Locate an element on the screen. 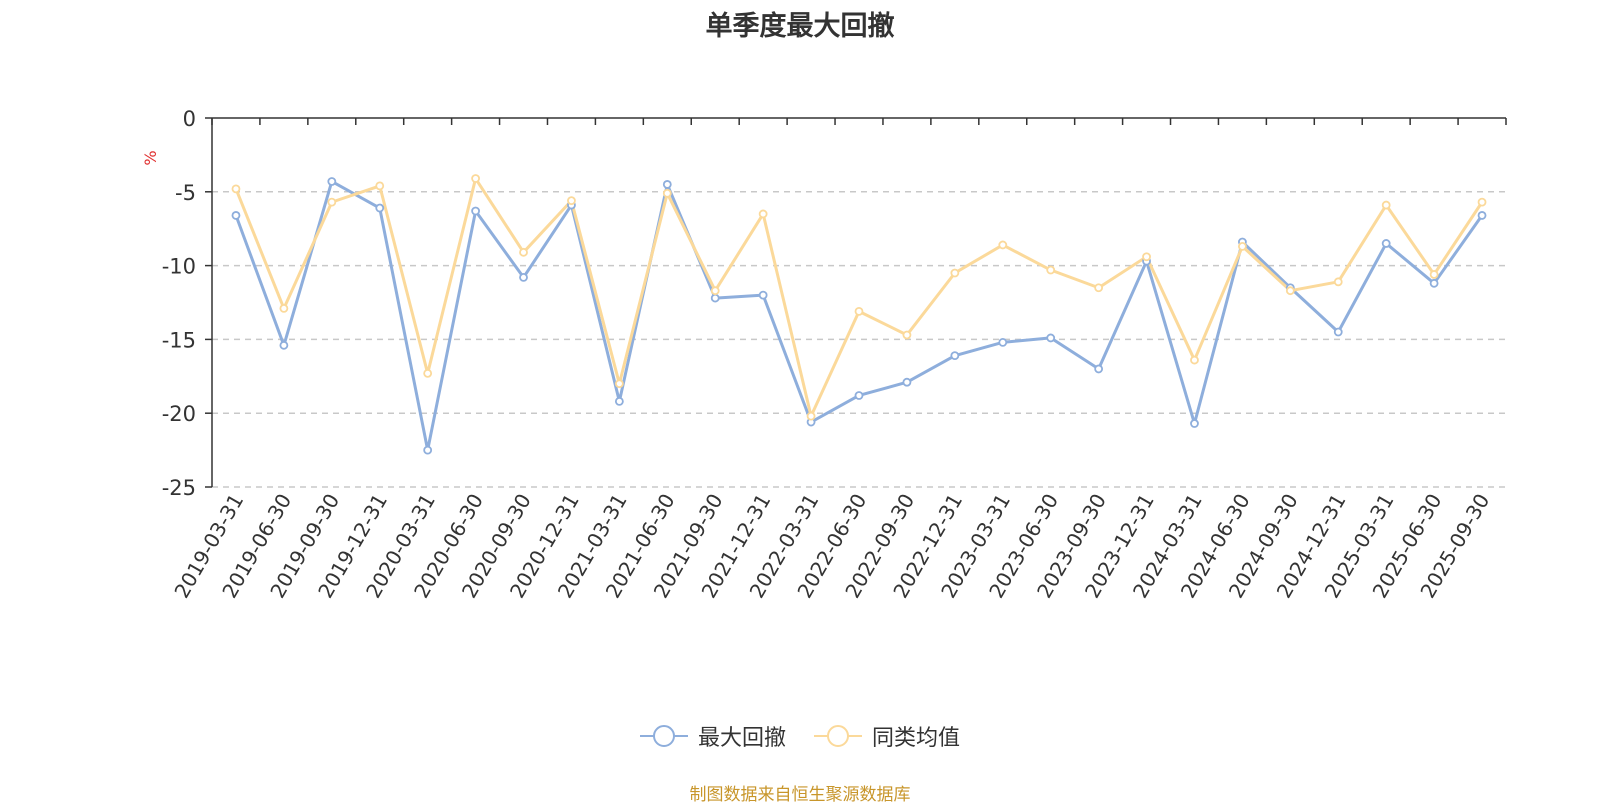 The image size is (1600, 805). y-tick-label: -15 is located at coordinates (179, 340).